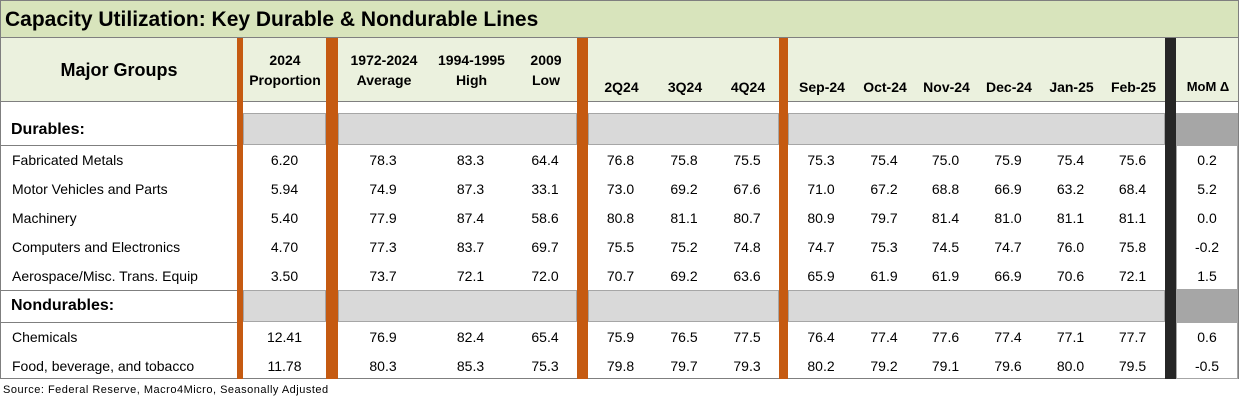 This screenshot has height=402, width=1241. Describe the element at coordinates (1070, 247) in the screenshot. I see `table-cell: 76.0` at that location.